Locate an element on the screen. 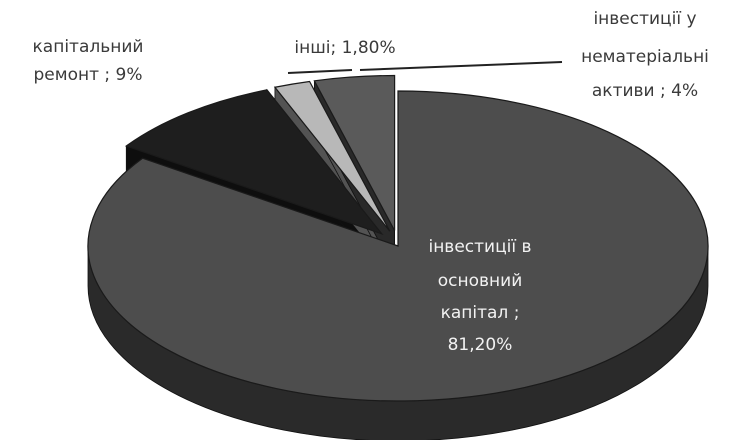 Image resolution: width=743 pixels, height=440 pixels. label-line: інвестиції в is located at coordinates (479, 247).